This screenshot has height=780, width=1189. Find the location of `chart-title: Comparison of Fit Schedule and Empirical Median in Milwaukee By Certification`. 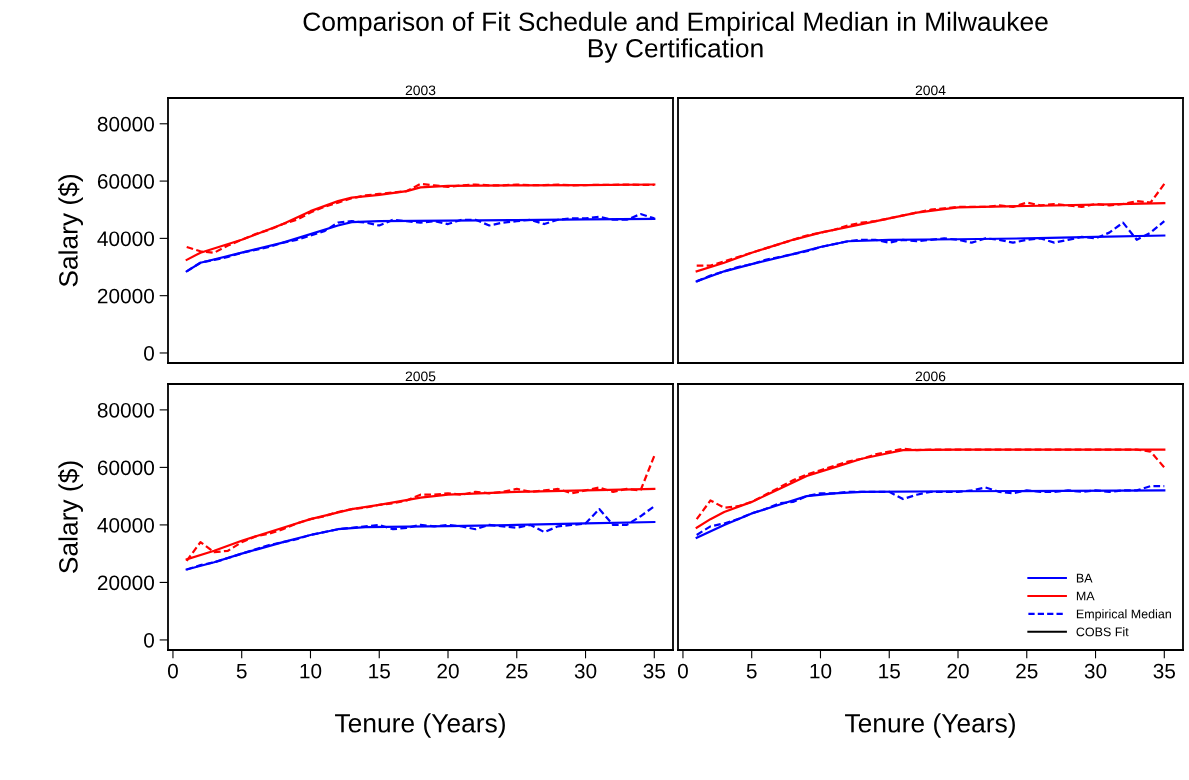

chart-title: Comparison of Fit Schedule and Empirical Median in Milwaukee By Certification is located at coordinates (675, 37).